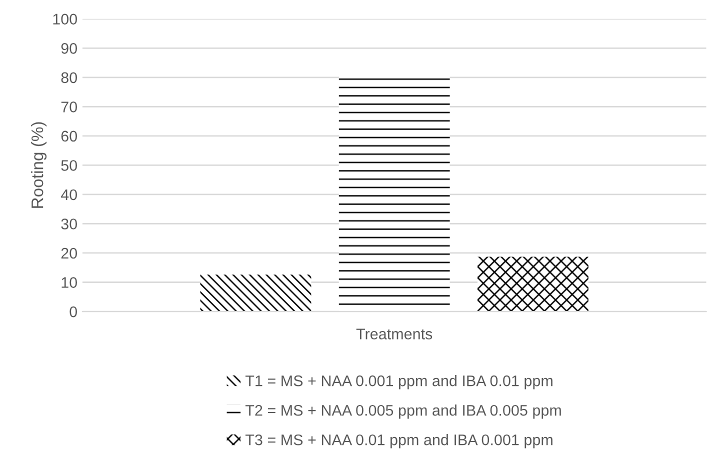  Describe the element at coordinates (68, 194) in the screenshot. I see `y-tick-label: 40` at that location.